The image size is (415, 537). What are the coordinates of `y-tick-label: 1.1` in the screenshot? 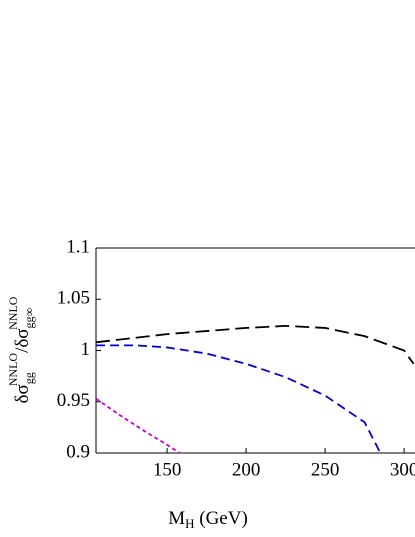 It's located at (78, 246).